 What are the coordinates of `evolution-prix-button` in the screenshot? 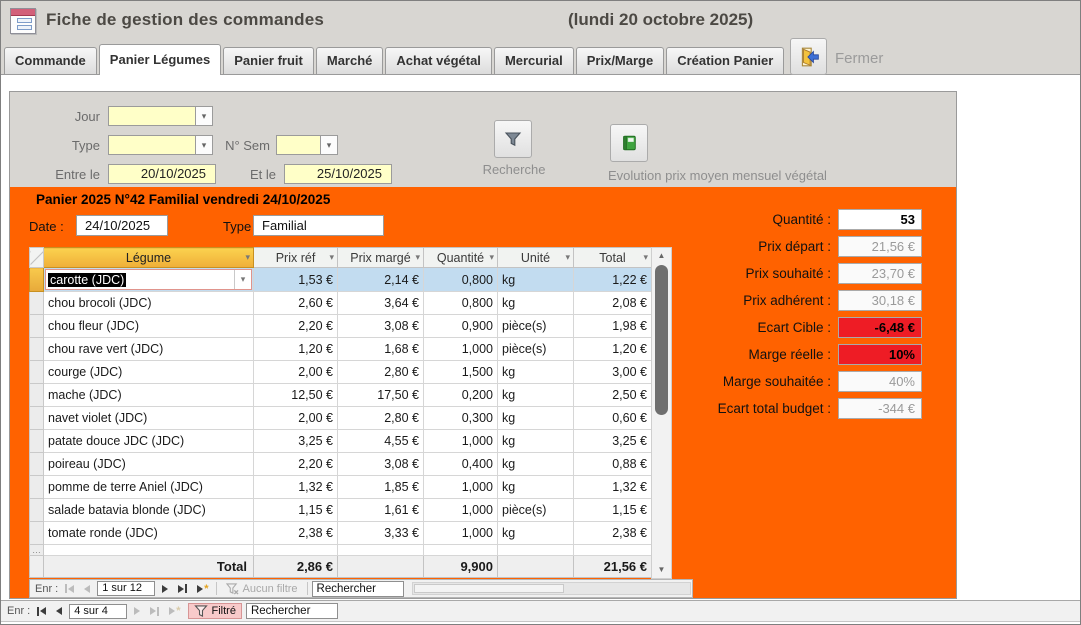 It's located at (629, 143).